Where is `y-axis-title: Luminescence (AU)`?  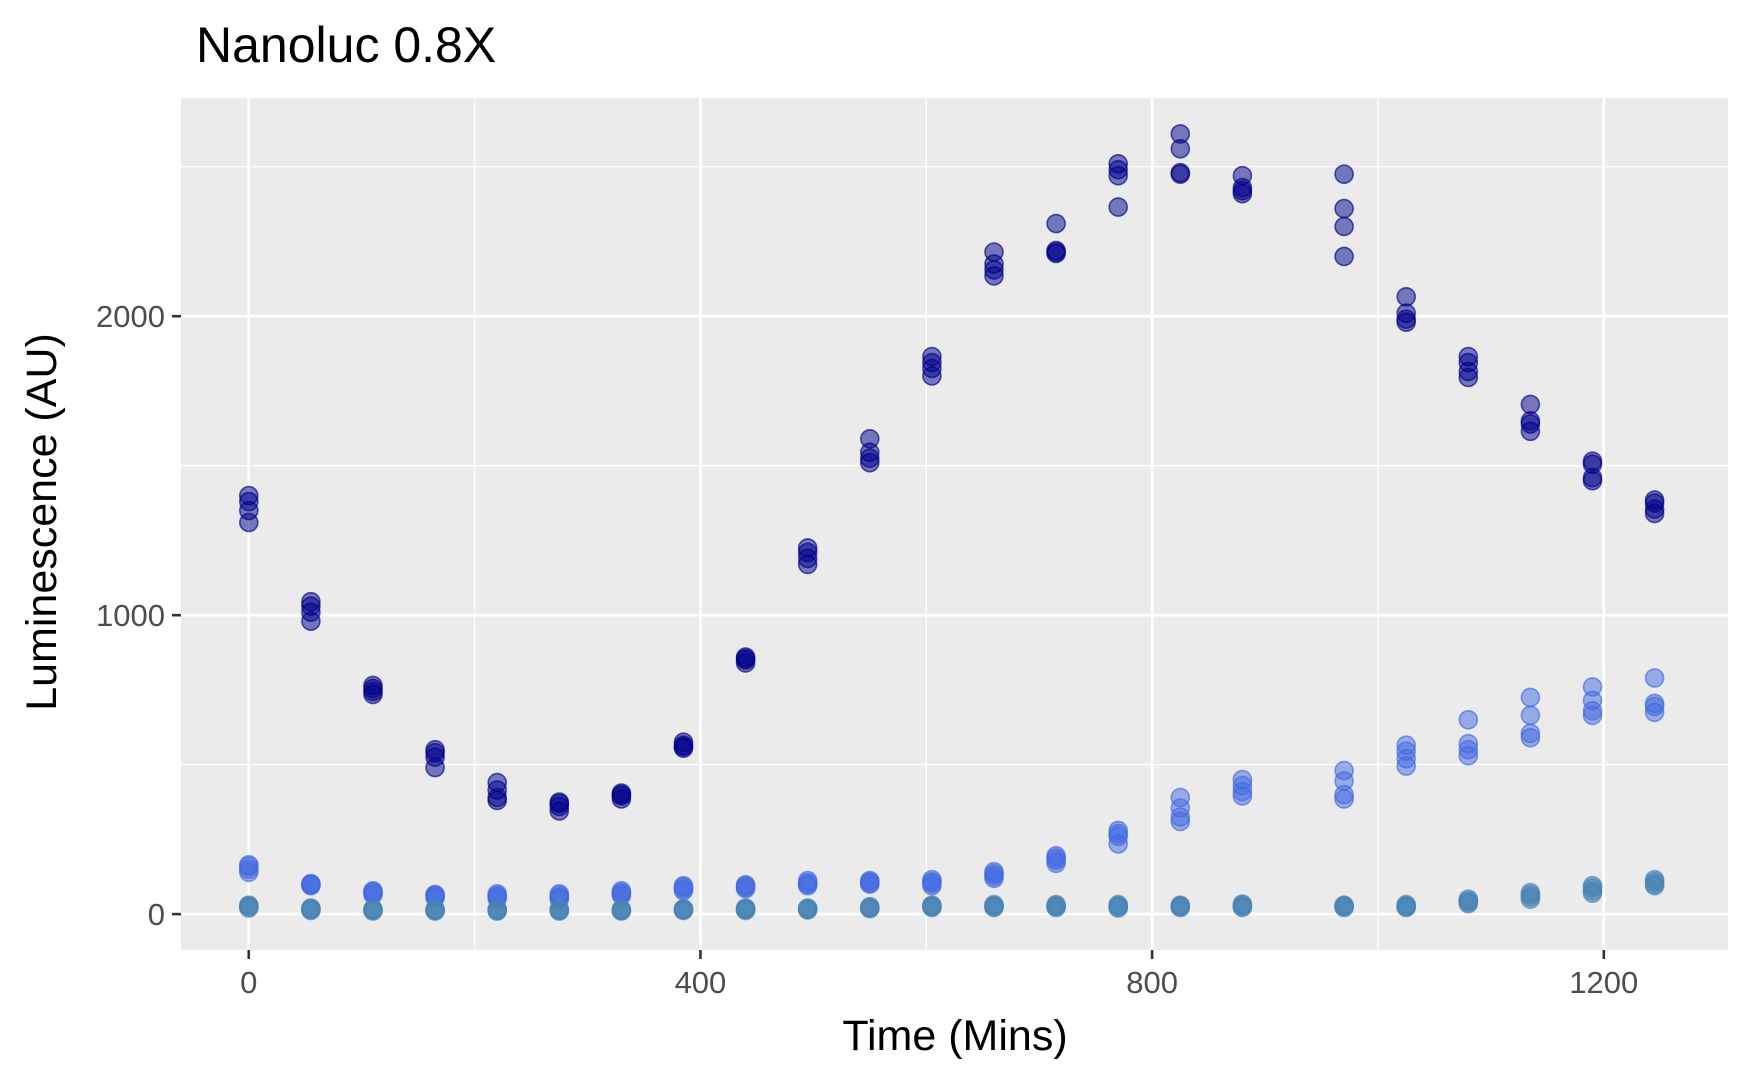 y-axis-title: Luminescence (AU) is located at coordinates (42, 522).